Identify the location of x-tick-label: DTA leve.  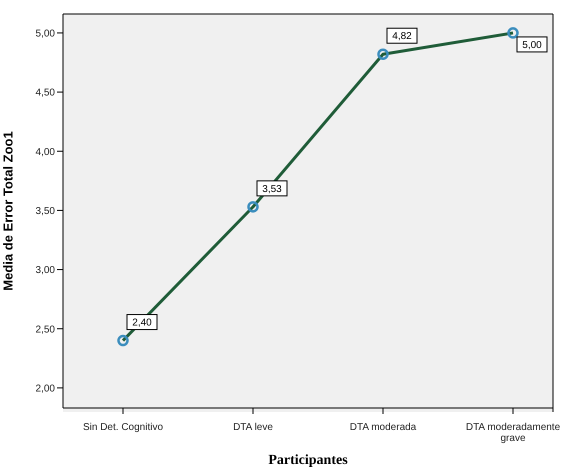
(253, 427).